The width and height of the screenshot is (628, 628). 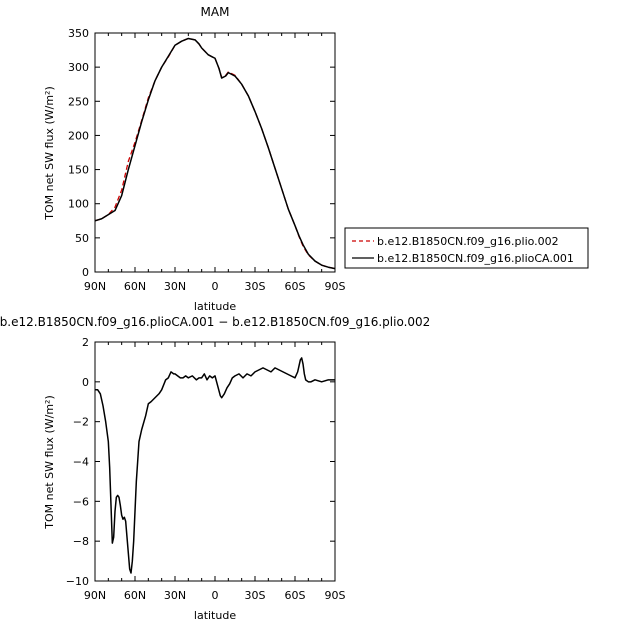 I want to click on top-y-tick-label: 250, so click(x=78, y=101).